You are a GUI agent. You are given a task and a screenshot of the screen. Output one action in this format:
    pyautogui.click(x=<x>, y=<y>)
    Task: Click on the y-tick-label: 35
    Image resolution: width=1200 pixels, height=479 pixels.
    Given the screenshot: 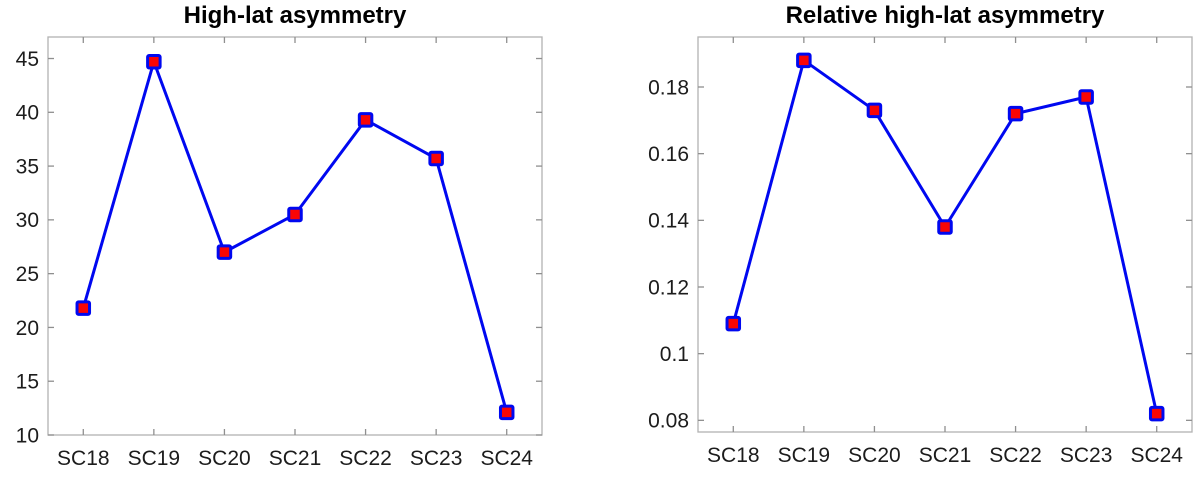 What is the action you would take?
    pyautogui.click(x=27, y=166)
    